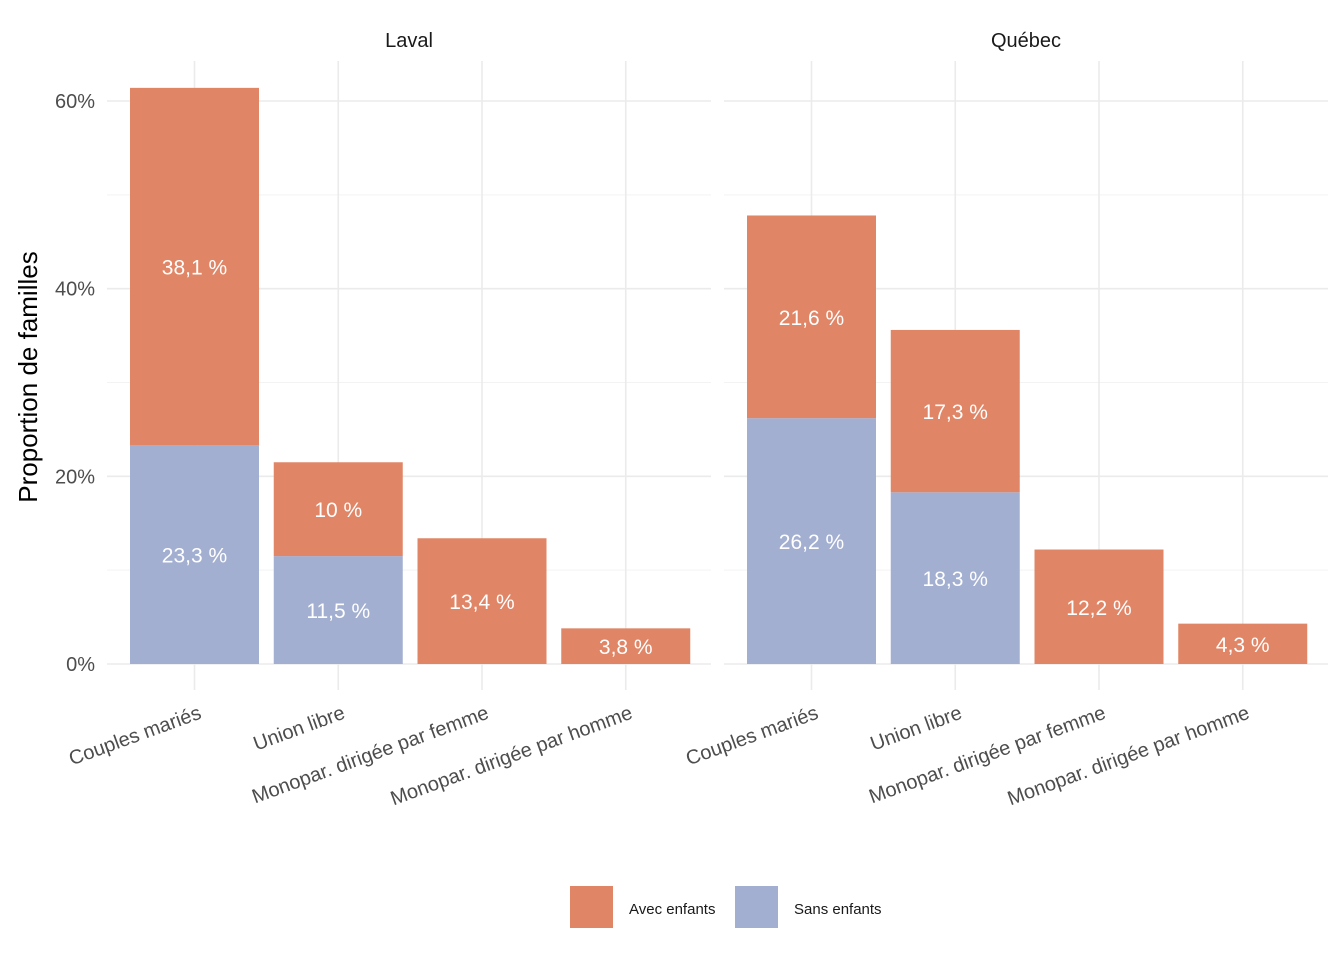 The image size is (1344, 960). I want to click on bar-value-label: 18,3 %, so click(955, 579).